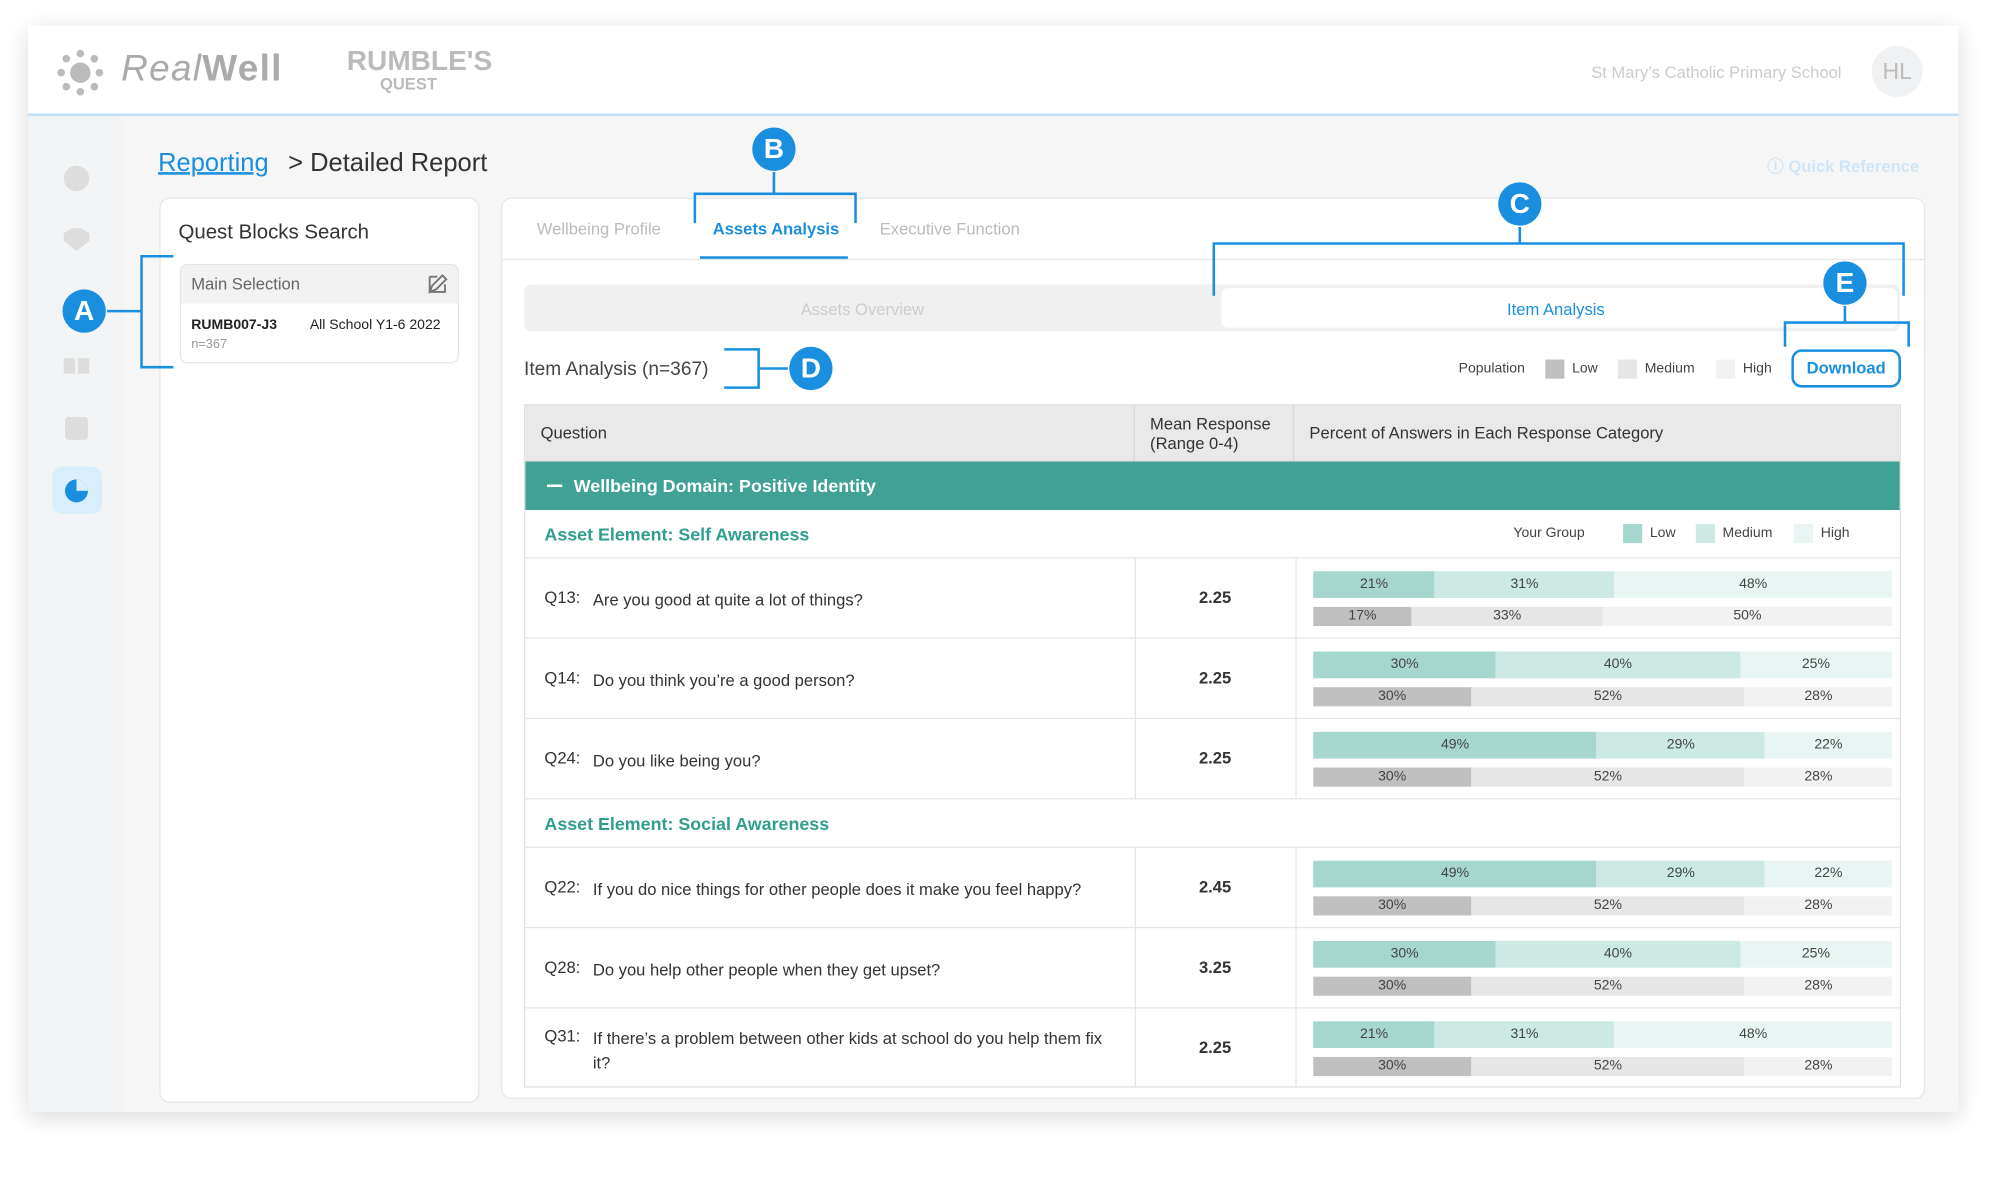 The image size is (1989, 1199). What do you see at coordinates (677, 534) in the screenshot?
I see `element-title: Asset Element: Self Awareness` at bounding box center [677, 534].